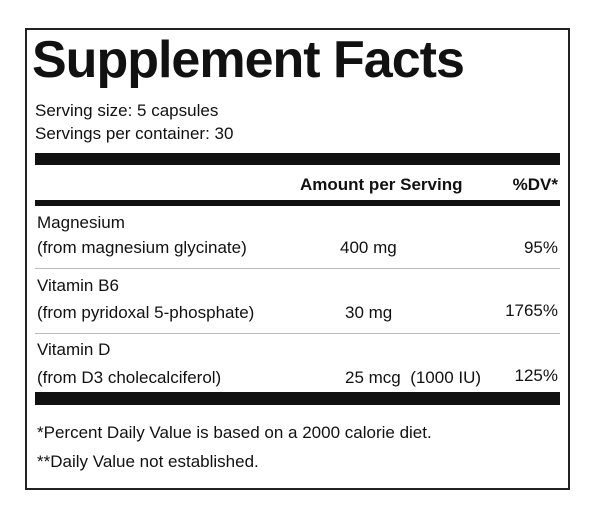  Describe the element at coordinates (127, 110) in the screenshot. I see `serving-size: Serving size: 5 capsules` at that location.